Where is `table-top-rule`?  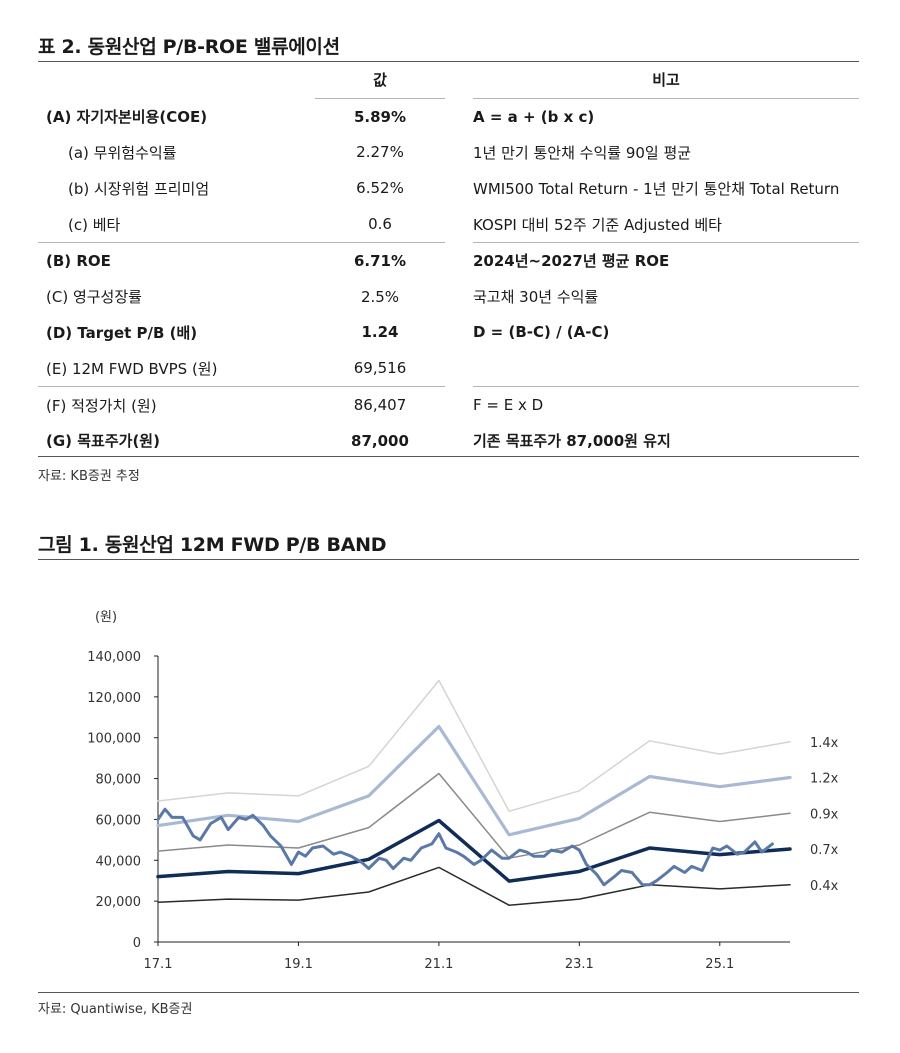 table-top-rule is located at coordinates (448, 61).